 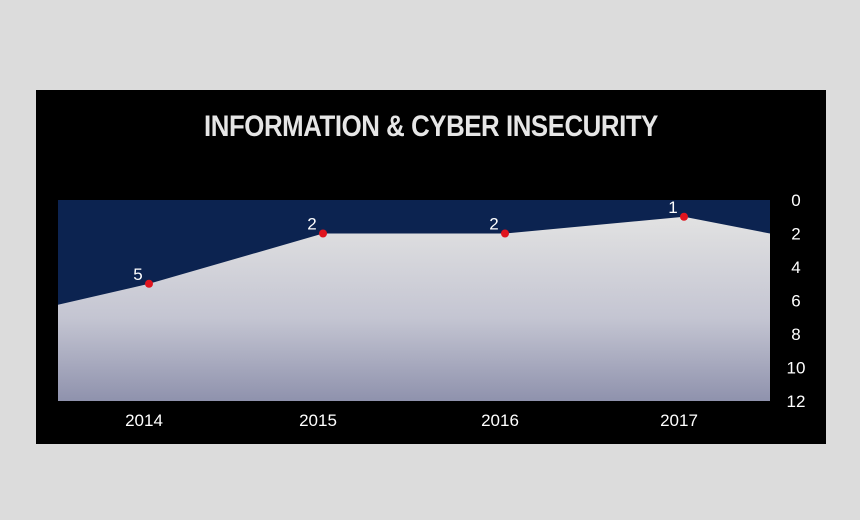 What do you see at coordinates (795, 334) in the screenshot?
I see `y-tick-label-8: 8` at bounding box center [795, 334].